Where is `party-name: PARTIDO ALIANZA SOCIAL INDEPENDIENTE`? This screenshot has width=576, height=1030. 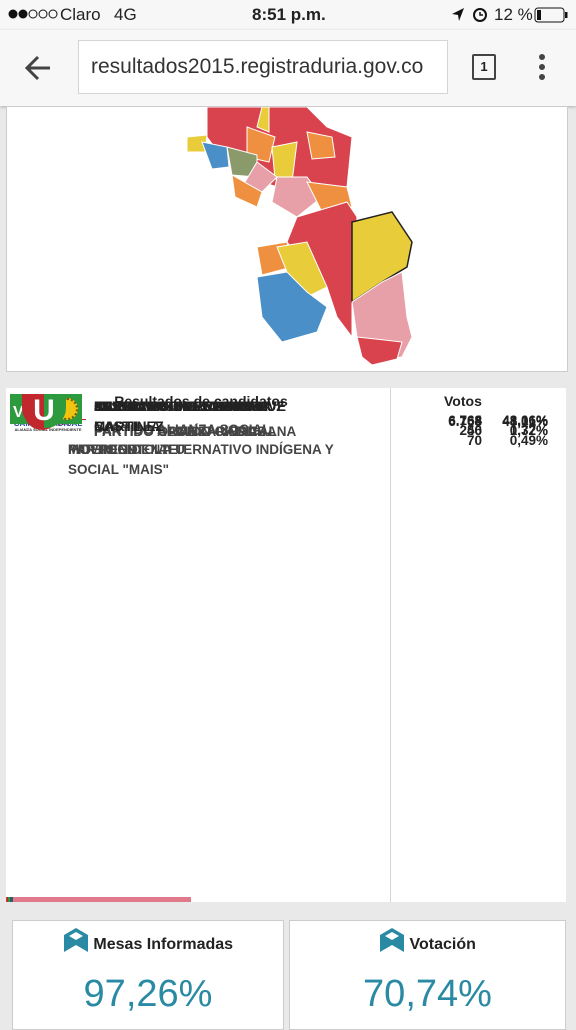 party-name: PARTIDO ALIANZA SOCIAL INDEPENDIENTE is located at coordinates (169, 439).